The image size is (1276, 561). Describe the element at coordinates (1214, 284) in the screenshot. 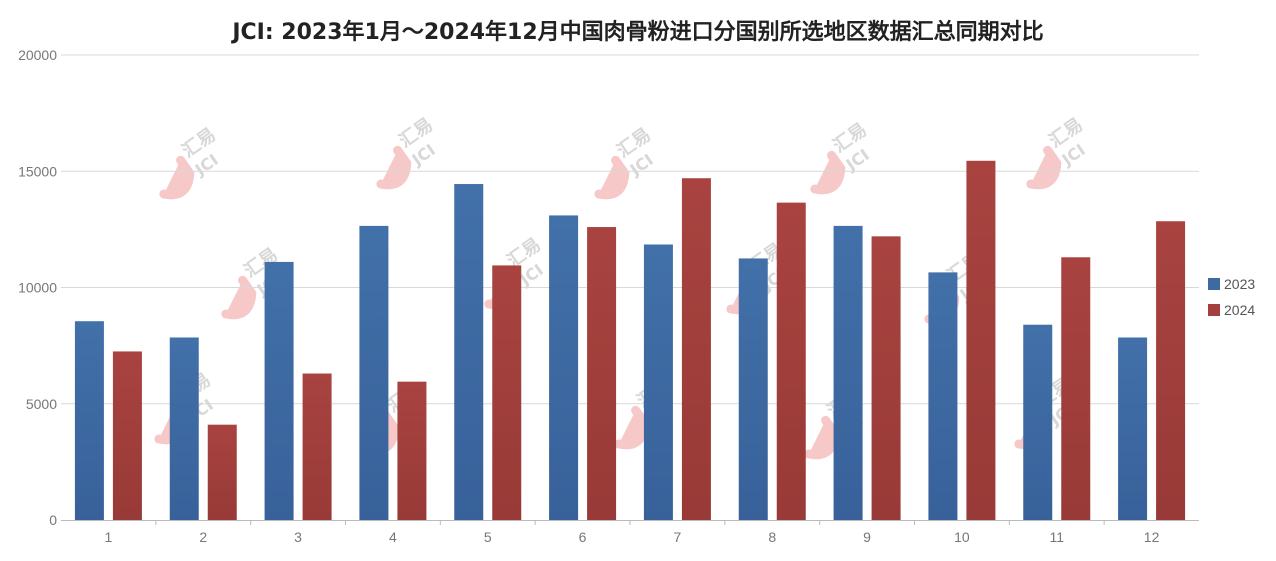

I see `legend-swatch-2023` at that location.